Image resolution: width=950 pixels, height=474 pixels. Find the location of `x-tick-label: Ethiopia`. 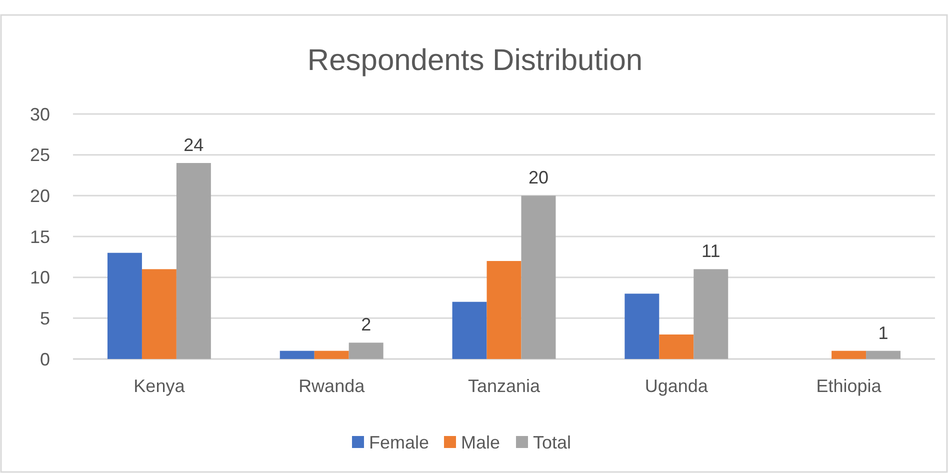

x-tick-label: Ethiopia is located at coordinates (849, 386).